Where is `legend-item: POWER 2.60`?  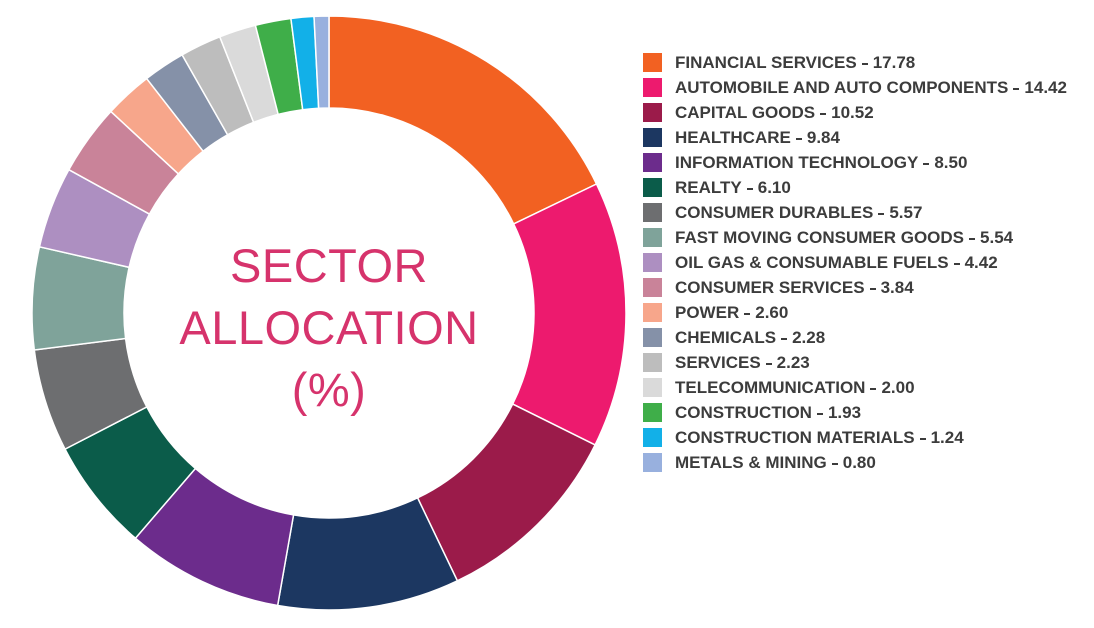 legend-item: POWER 2.60 is located at coordinates (863, 312).